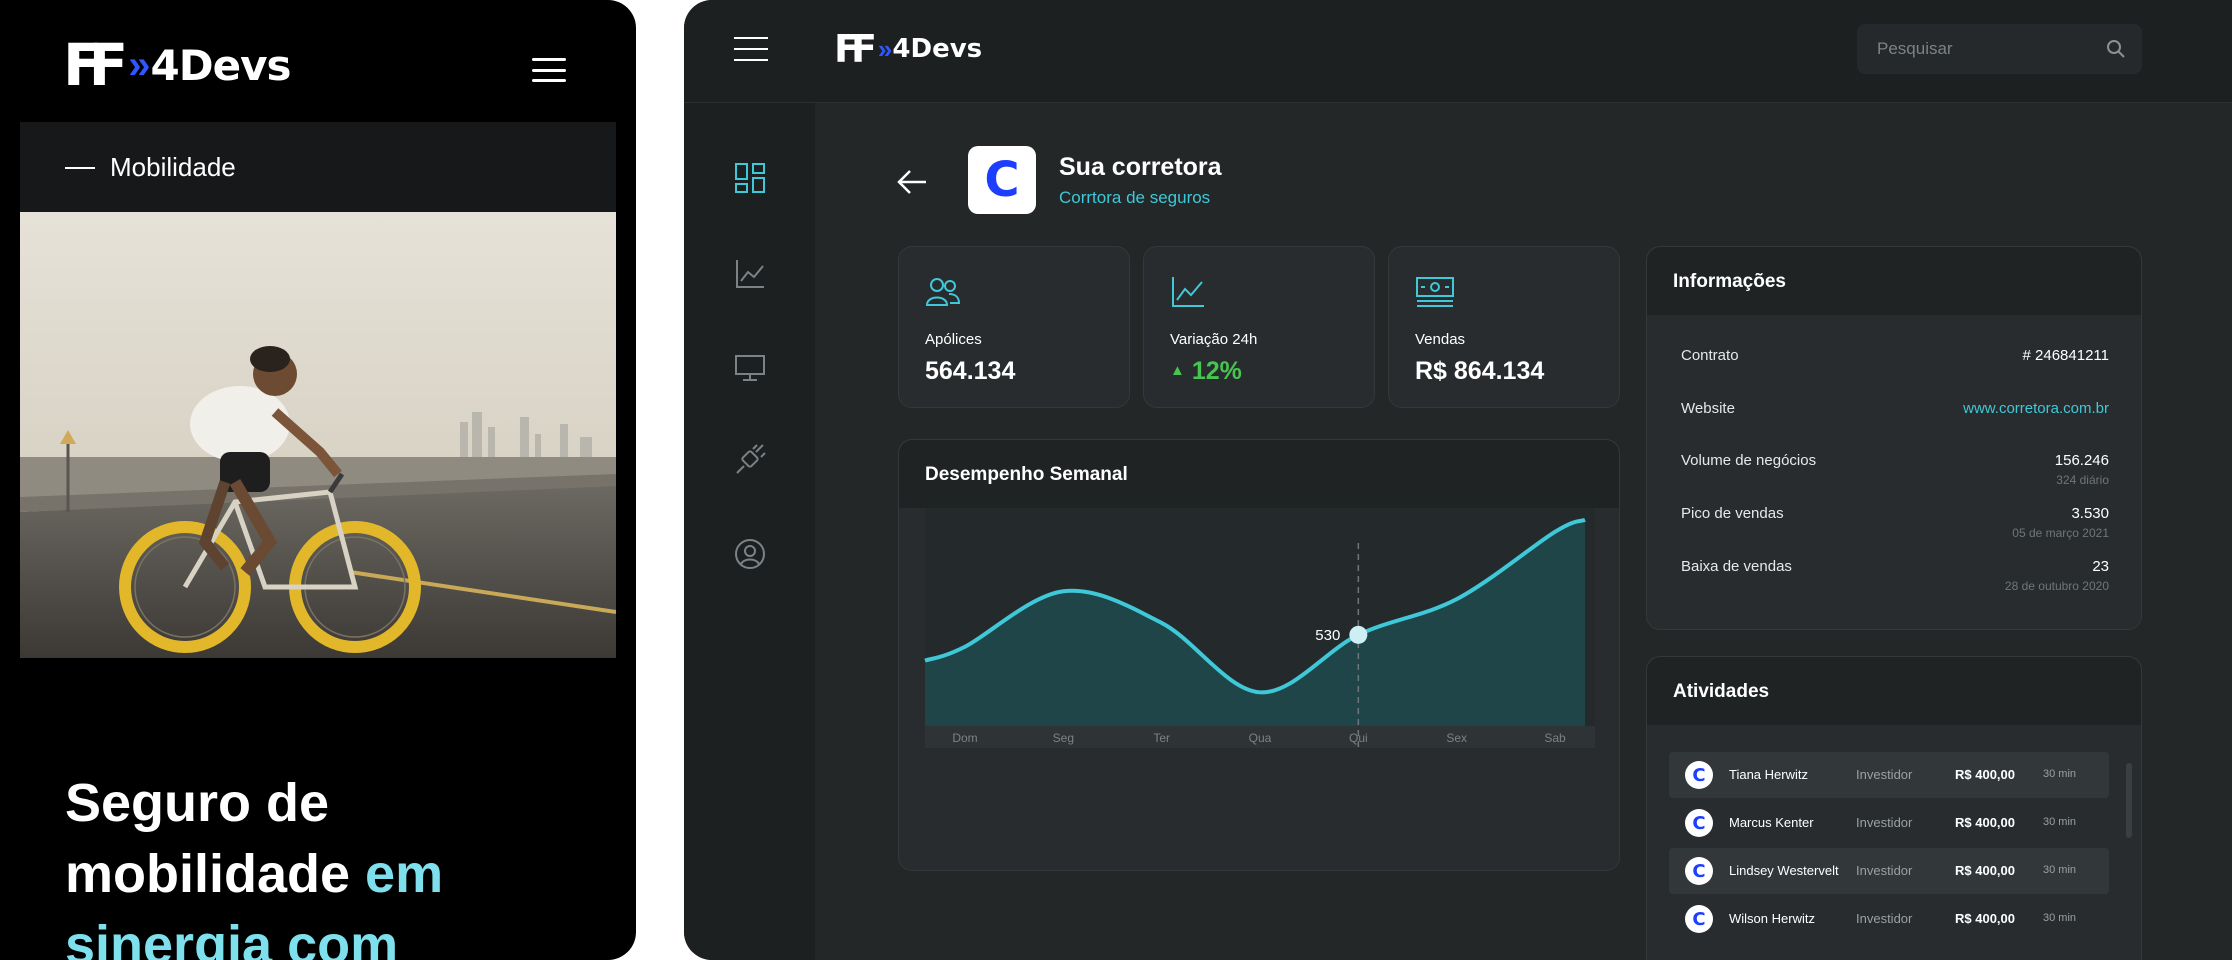 This screenshot has width=2232, height=960. I want to click on info-value: 156.246, so click(2081, 460).